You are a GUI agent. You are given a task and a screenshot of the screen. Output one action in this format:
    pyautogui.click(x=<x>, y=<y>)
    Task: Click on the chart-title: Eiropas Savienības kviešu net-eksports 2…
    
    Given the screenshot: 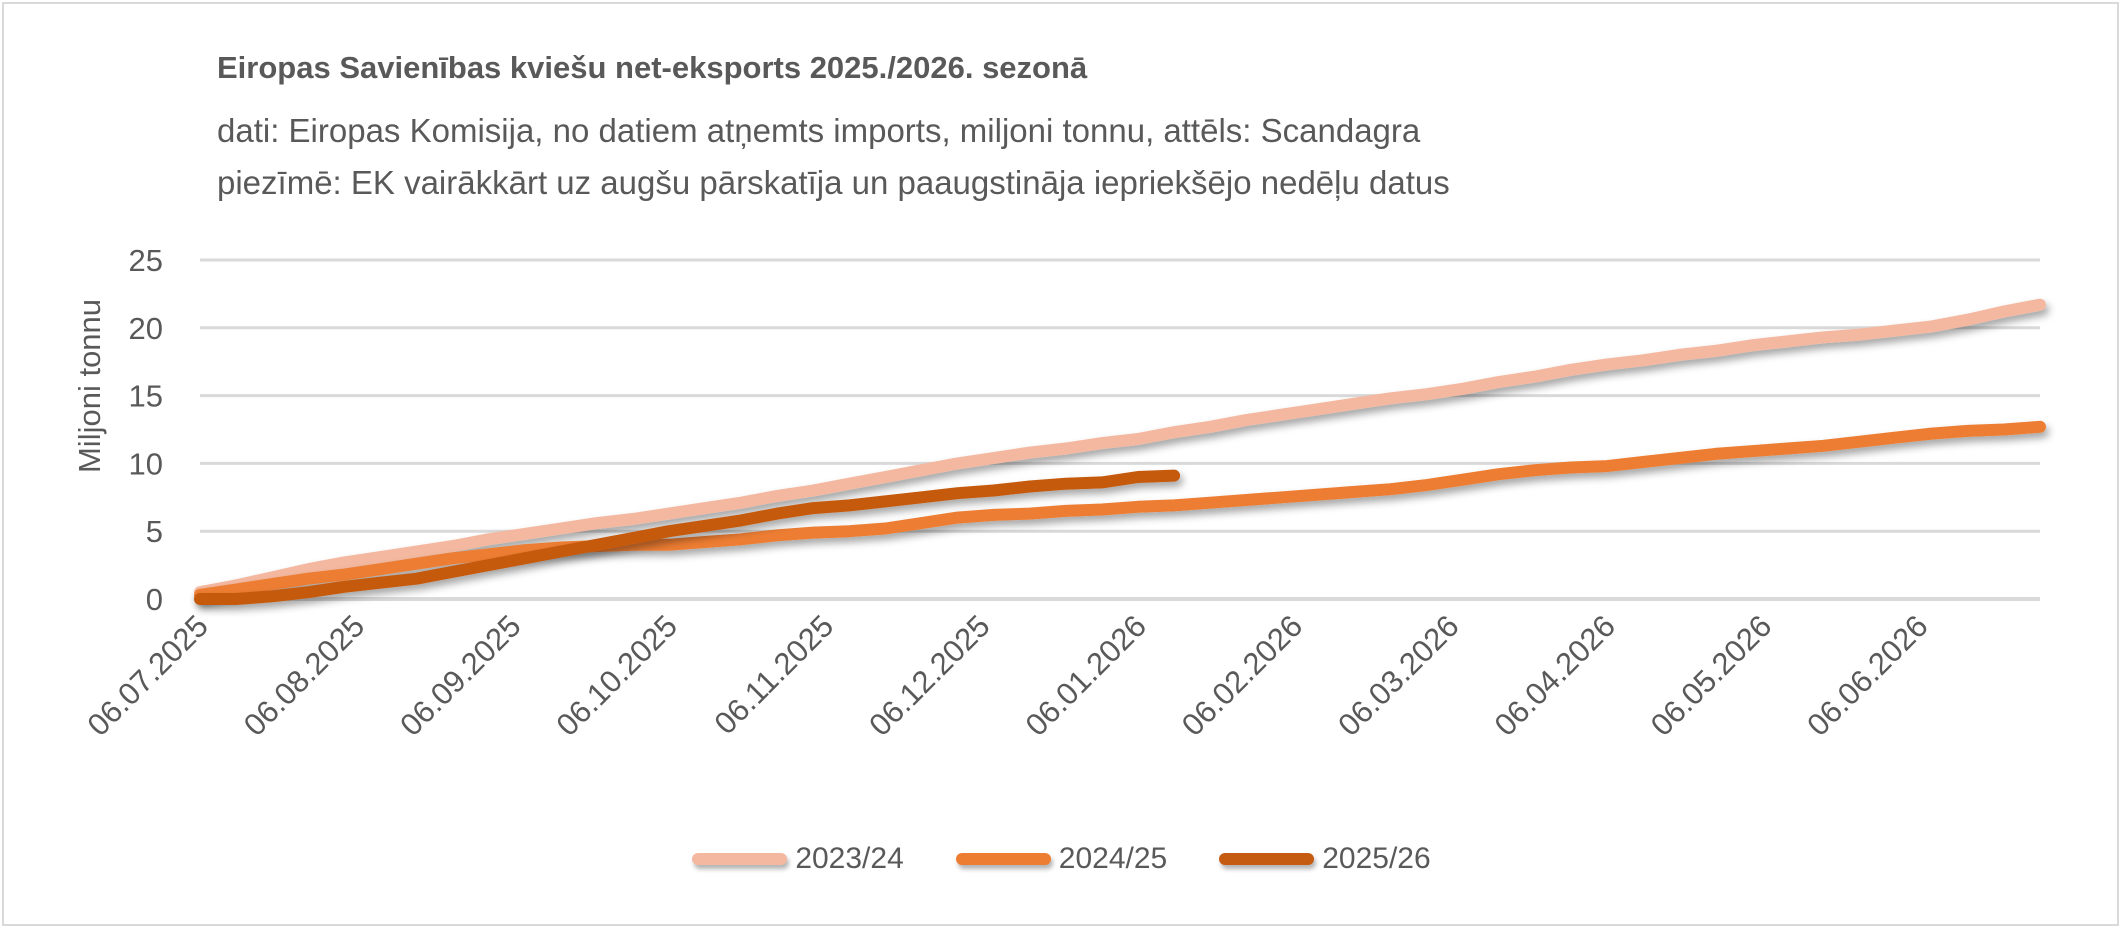 What is the action you would take?
    pyautogui.click(x=652, y=67)
    